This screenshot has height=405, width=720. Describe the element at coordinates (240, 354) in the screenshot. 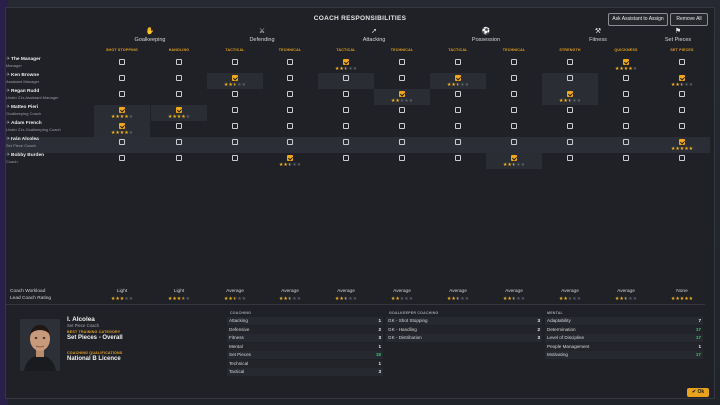

I see `attribute-name: Set Pieces` at that location.